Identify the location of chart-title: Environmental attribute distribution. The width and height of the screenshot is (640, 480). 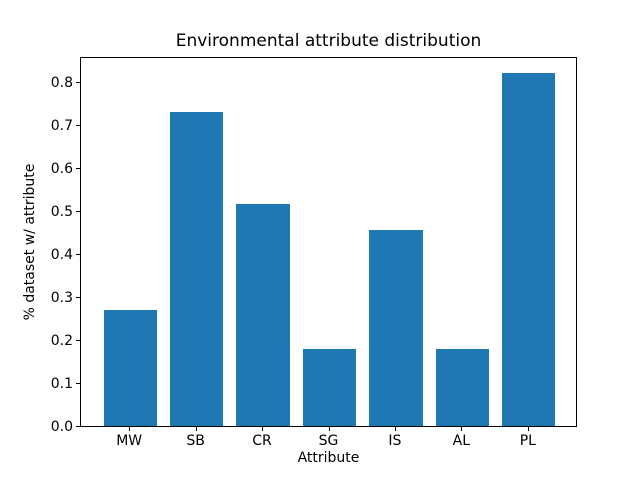
(328, 41).